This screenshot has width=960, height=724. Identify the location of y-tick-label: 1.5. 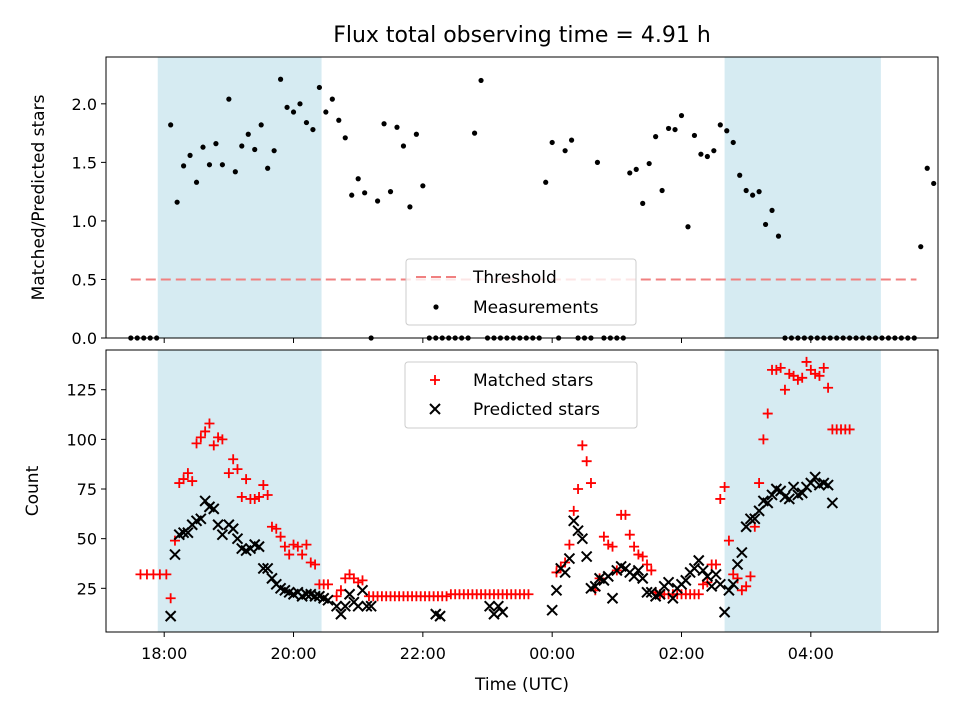
(84, 162).